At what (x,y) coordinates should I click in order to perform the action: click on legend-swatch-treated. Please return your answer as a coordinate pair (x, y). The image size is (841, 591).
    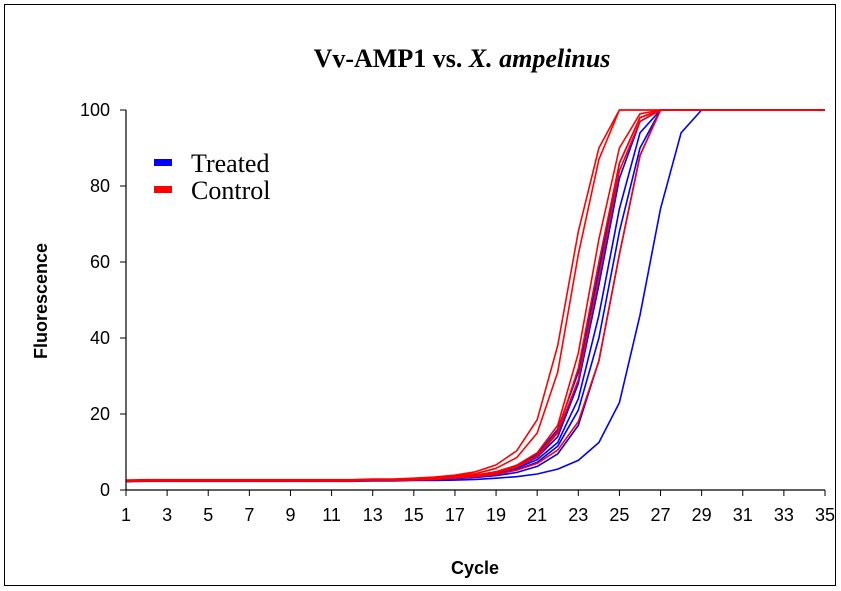
    Looking at the image, I should click on (163, 162).